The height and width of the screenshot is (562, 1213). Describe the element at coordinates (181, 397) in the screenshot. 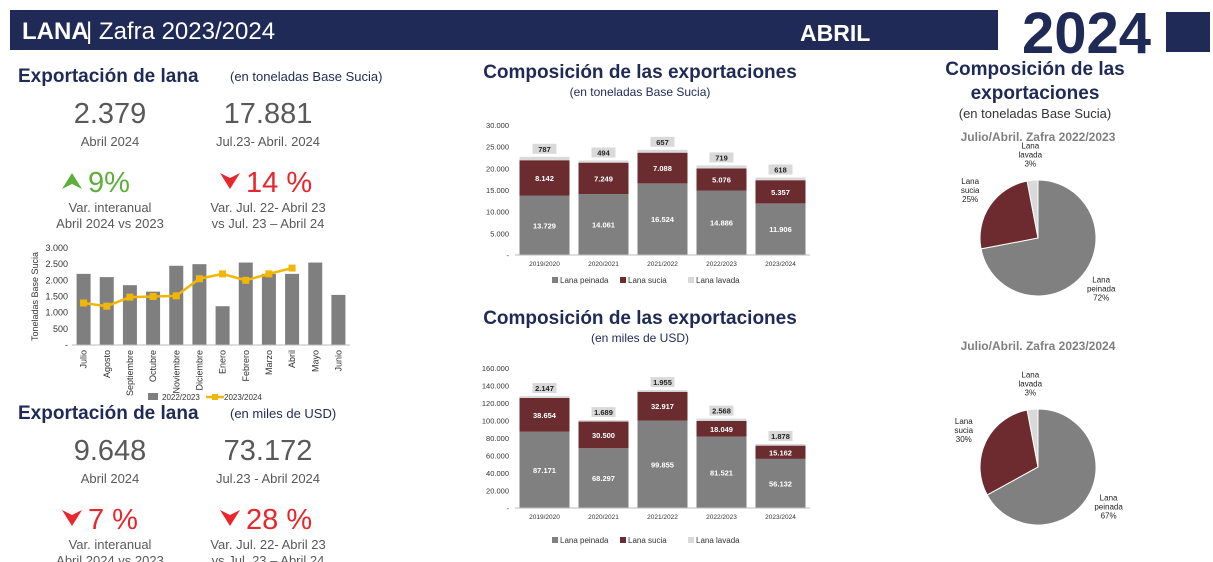

I see `legend-label: 2022/2023` at that location.